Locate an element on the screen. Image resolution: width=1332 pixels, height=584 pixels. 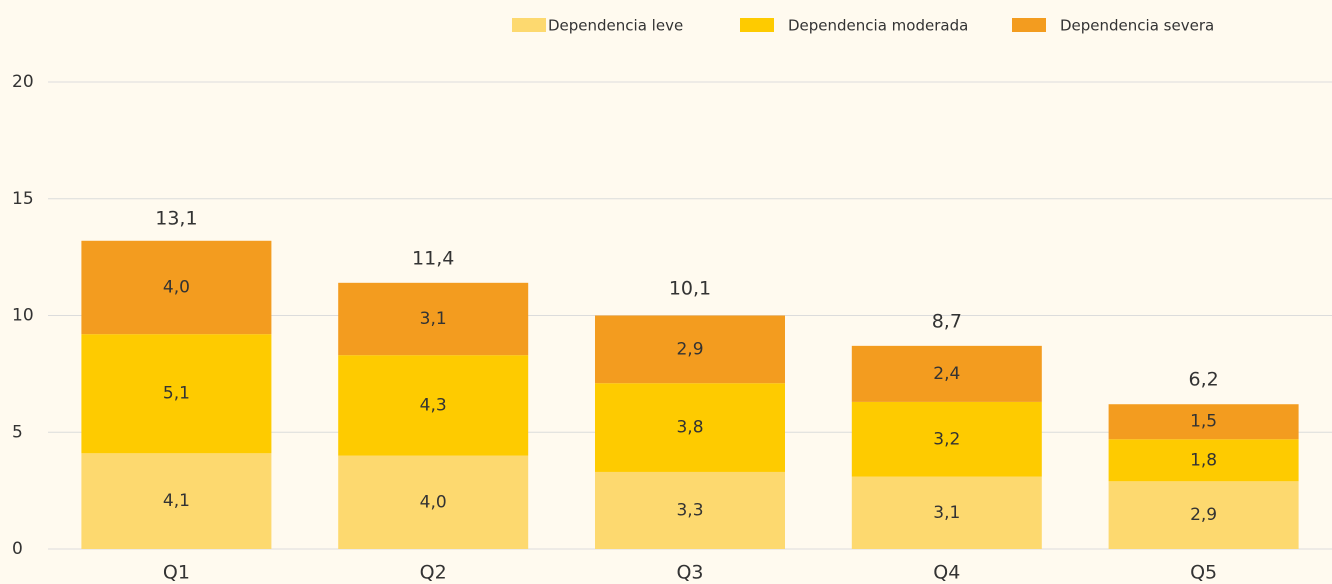
x-tick-label: Q2 is located at coordinates (433, 573).